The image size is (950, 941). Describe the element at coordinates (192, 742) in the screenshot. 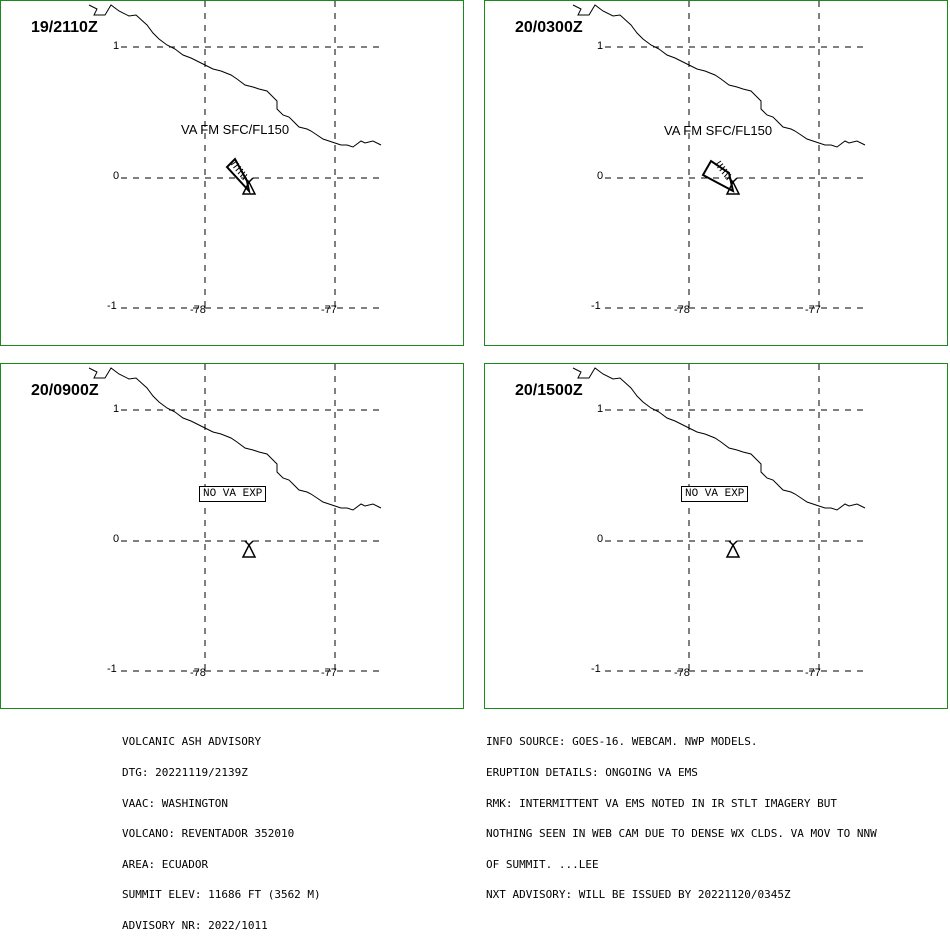

I see `advisory-line: VOLCANIC ASH ADVISORY` at that location.